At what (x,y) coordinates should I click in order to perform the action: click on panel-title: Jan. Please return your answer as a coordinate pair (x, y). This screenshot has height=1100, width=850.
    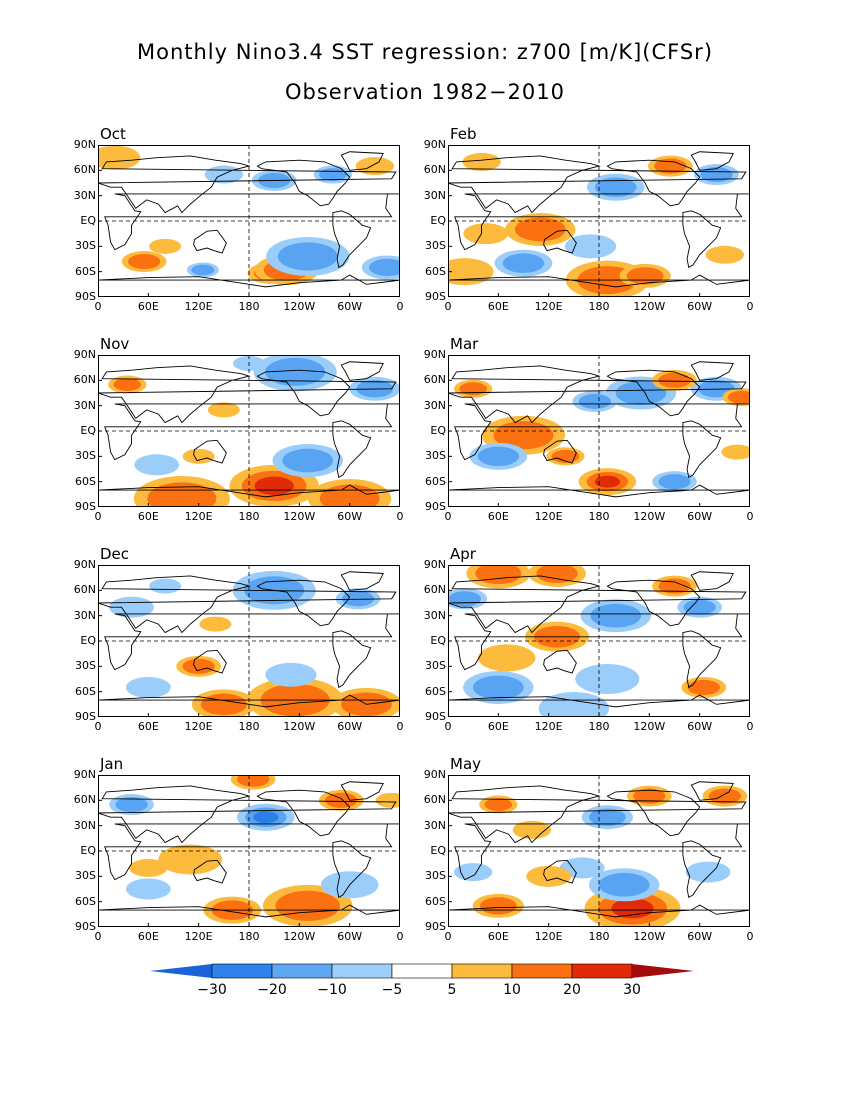
    Looking at the image, I should click on (112, 764).